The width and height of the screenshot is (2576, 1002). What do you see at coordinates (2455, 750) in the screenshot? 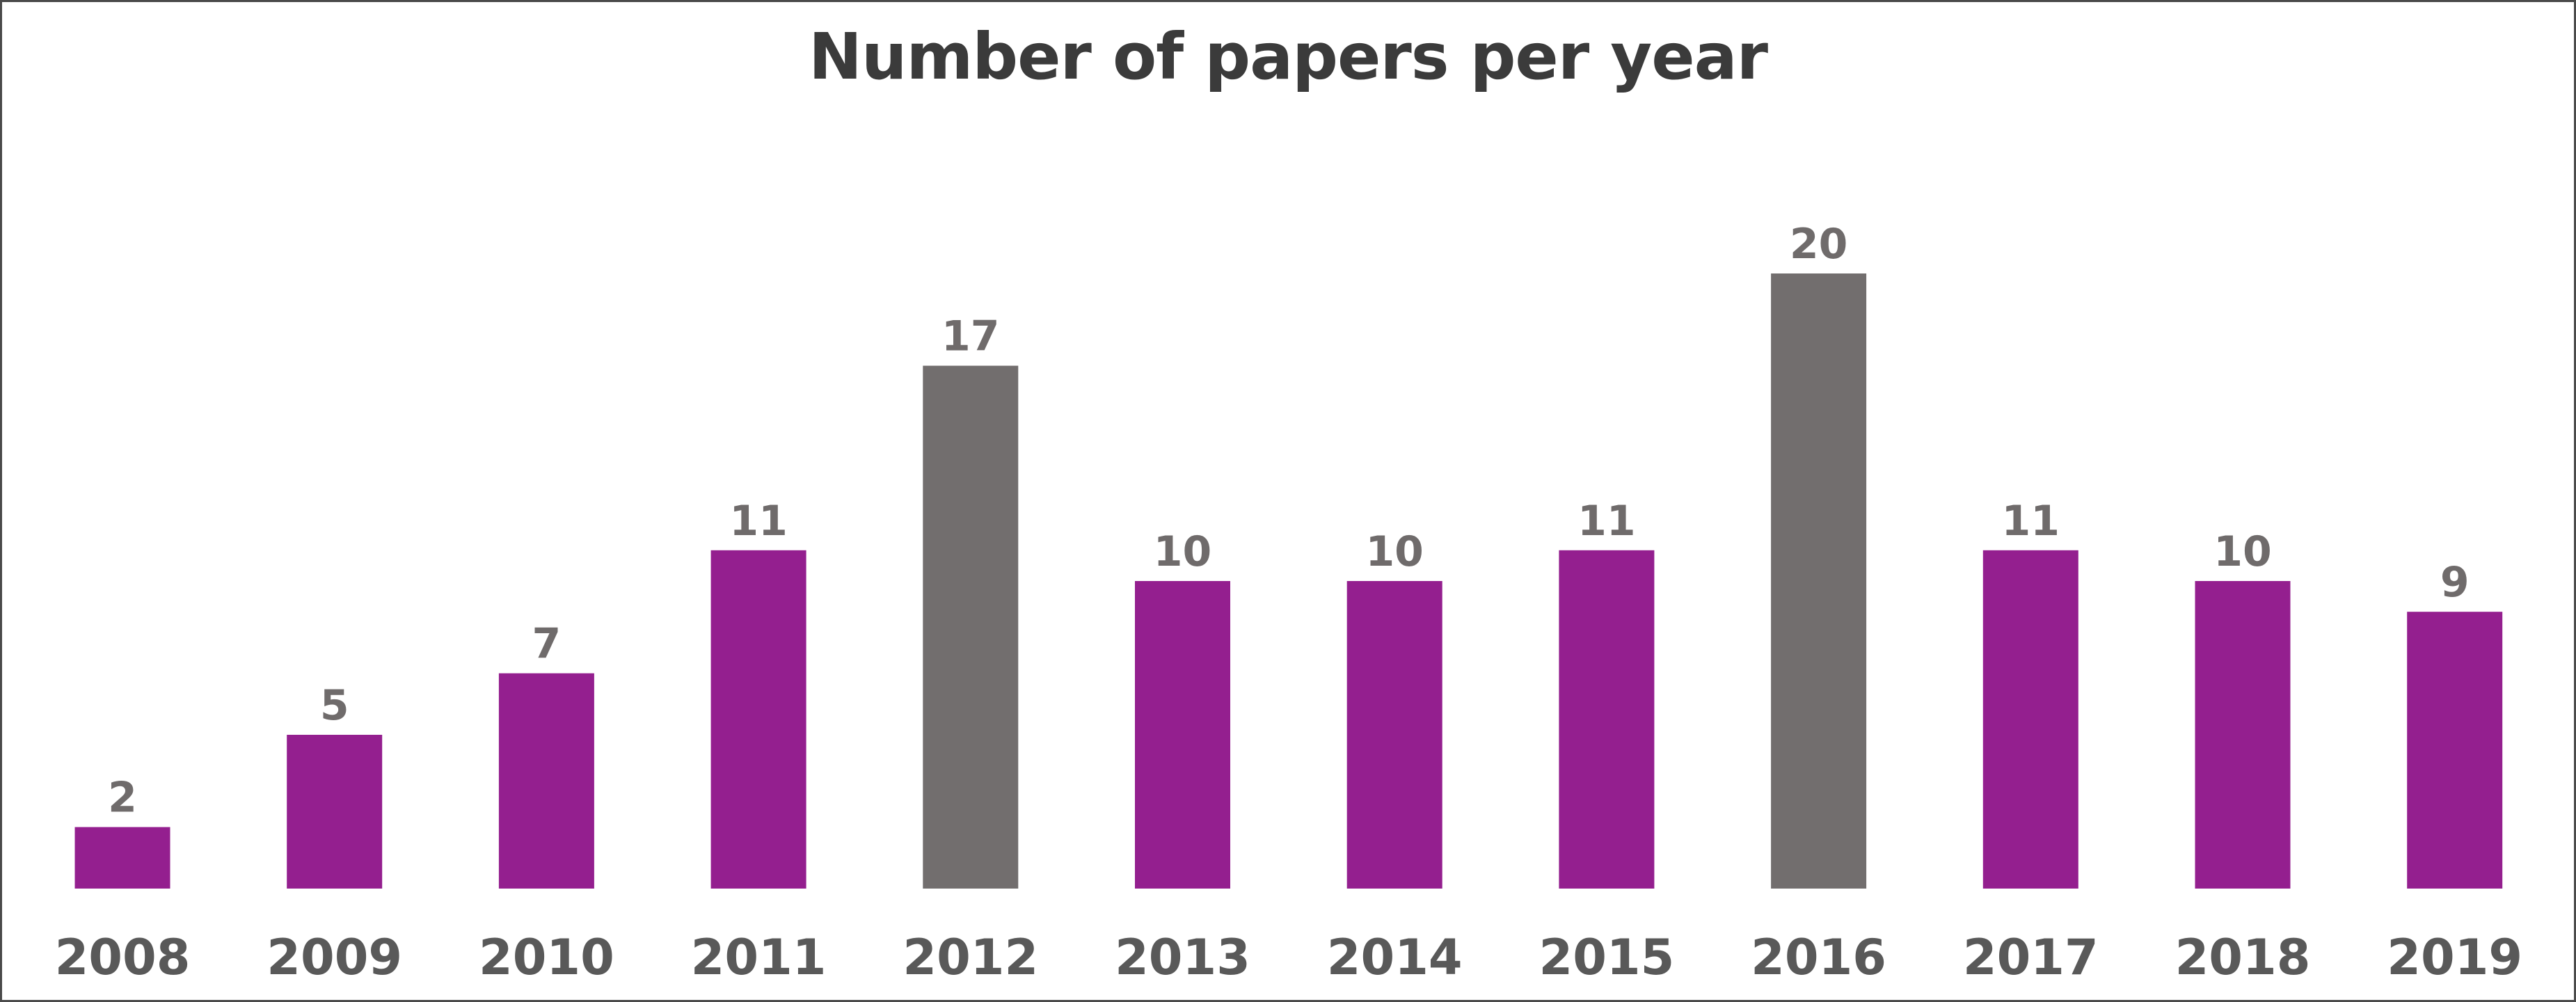
I see `bar-2019` at bounding box center [2455, 750].